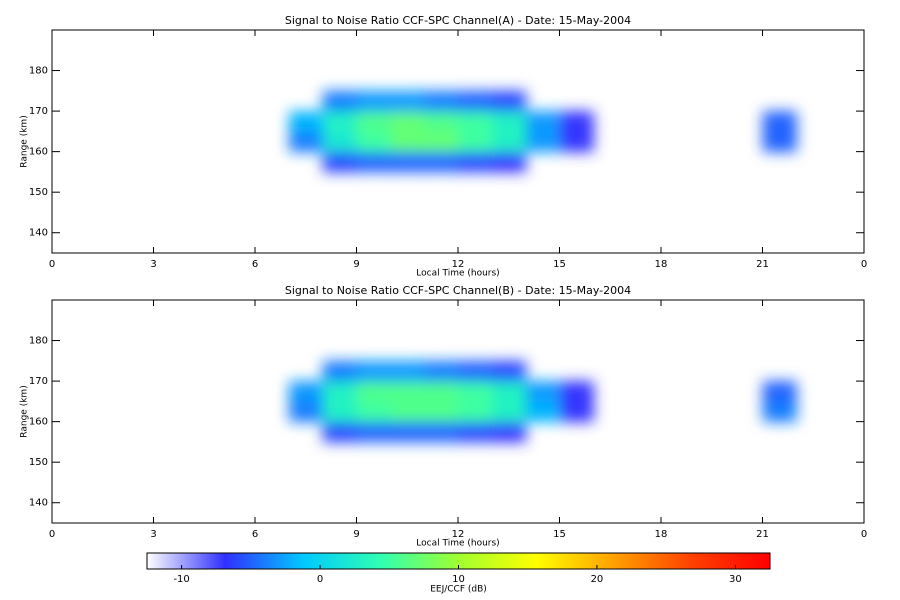 The height and width of the screenshot is (600, 900). What do you see at coordinates (458, 579) in the screenshot?
I see `colorbar-tick-label: 10` at bounding box center [458, 579].